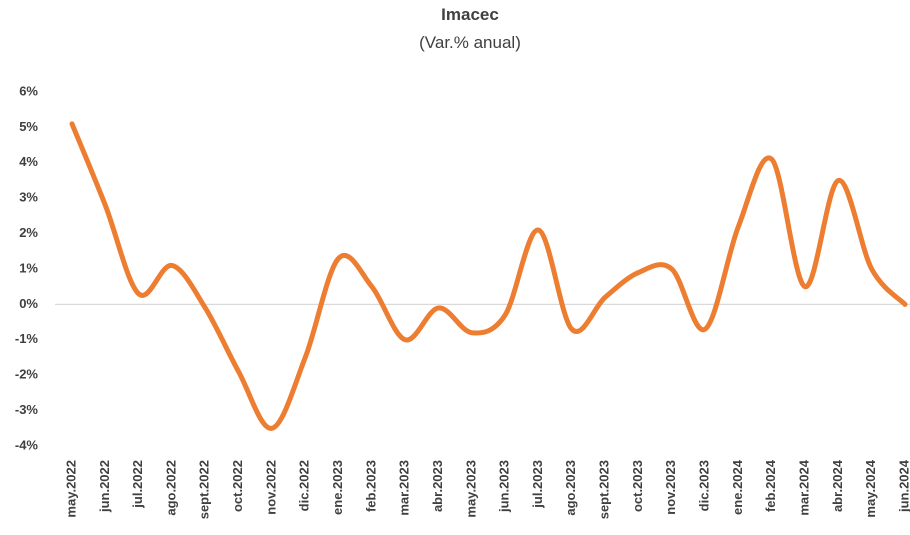 This screenshot has height=535, width=910. I want to click on x-tick-label: feb.2023, so click(370, 486).